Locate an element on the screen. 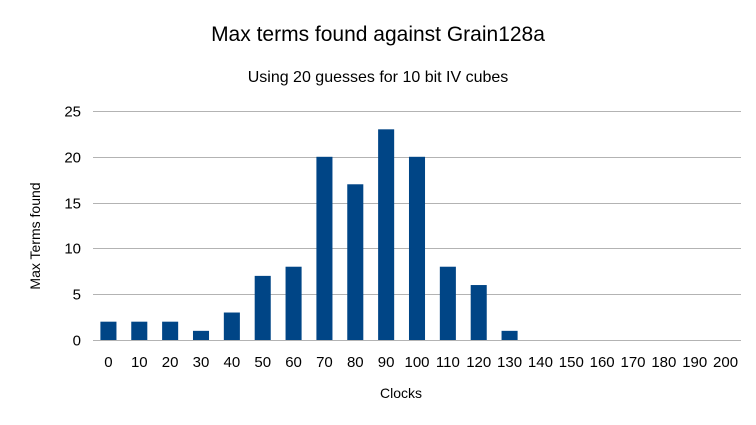 This screenshot has width=756, height=425. x-tick-label: 80 is located at coordinates (355, 362).